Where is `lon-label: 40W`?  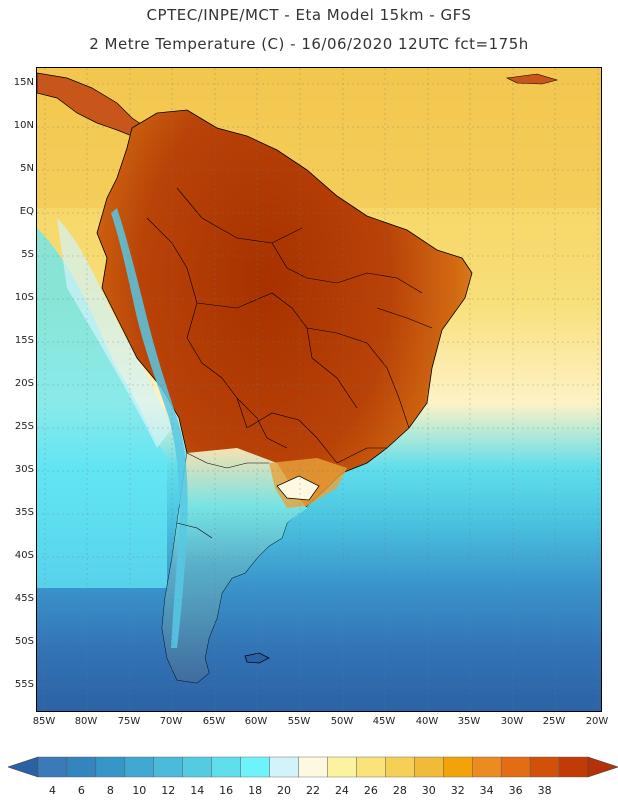 lon-label: 40W is located at coordinates (427, 721).